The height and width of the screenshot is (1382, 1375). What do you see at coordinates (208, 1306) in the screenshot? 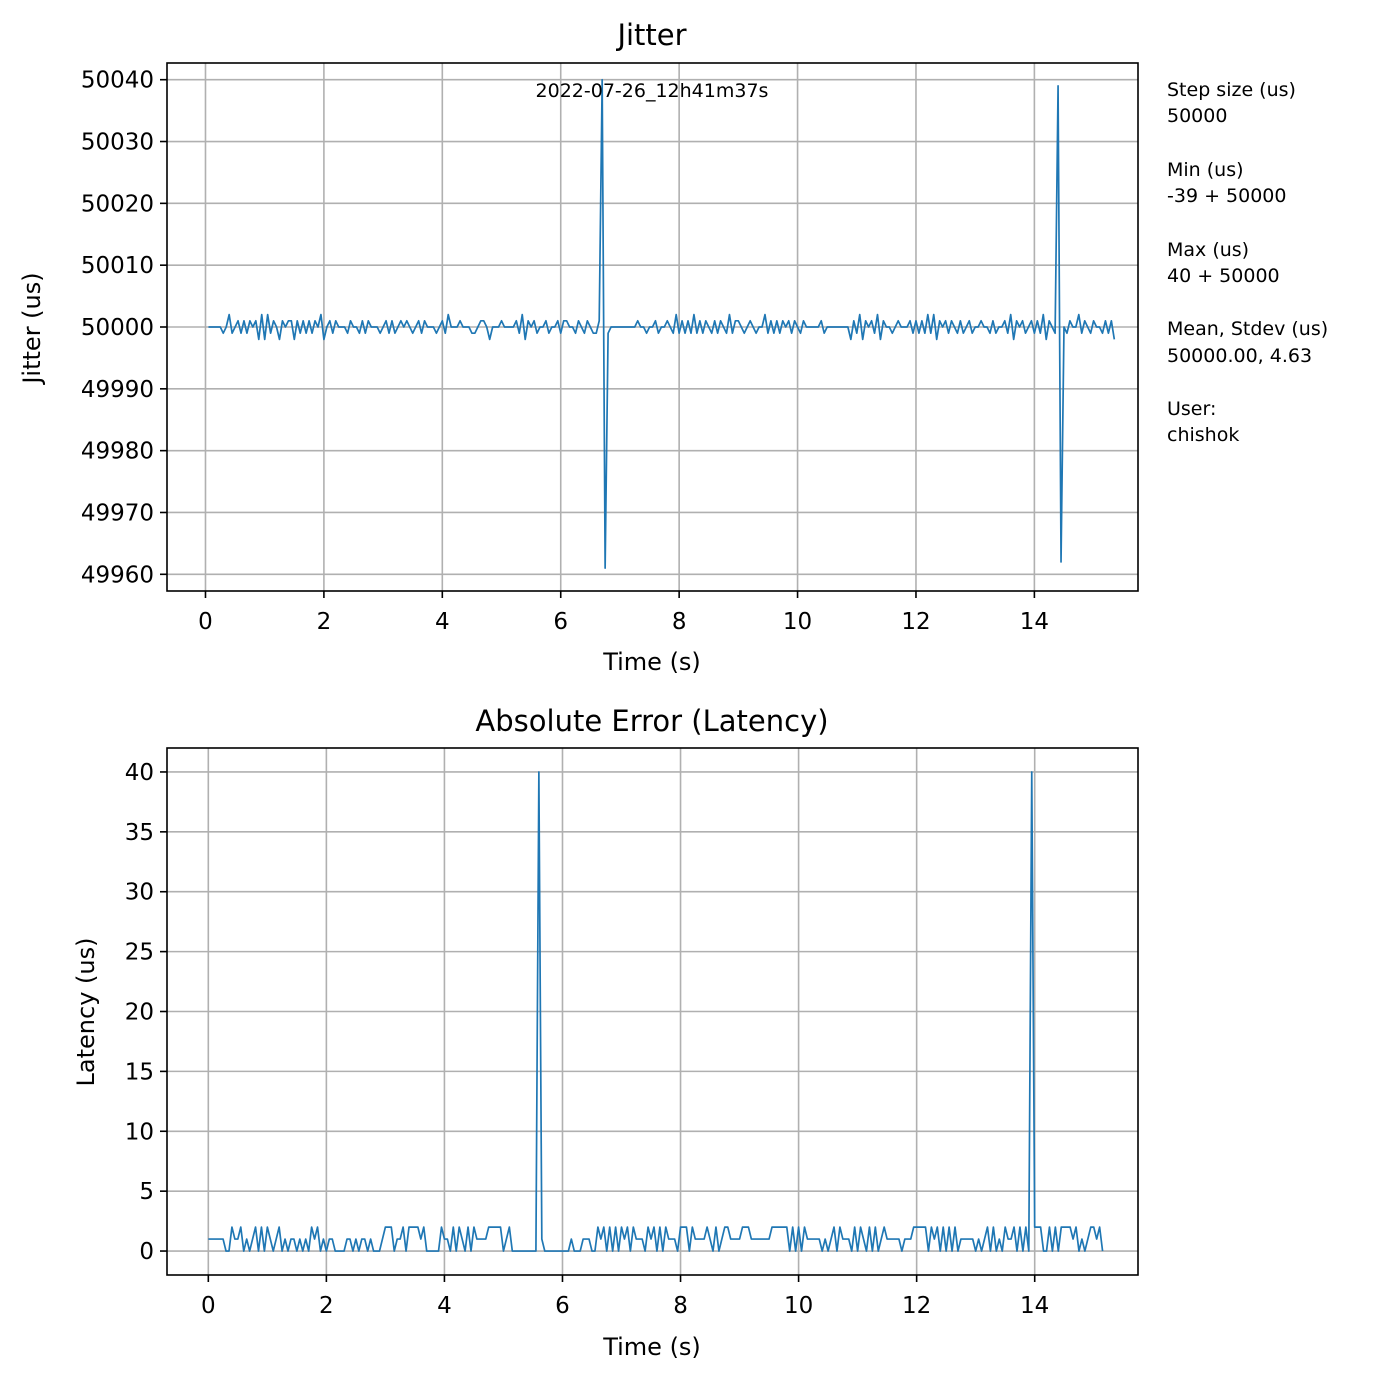
I see `latency-x-tick-label: 0` at bounding box center [208, 1306].